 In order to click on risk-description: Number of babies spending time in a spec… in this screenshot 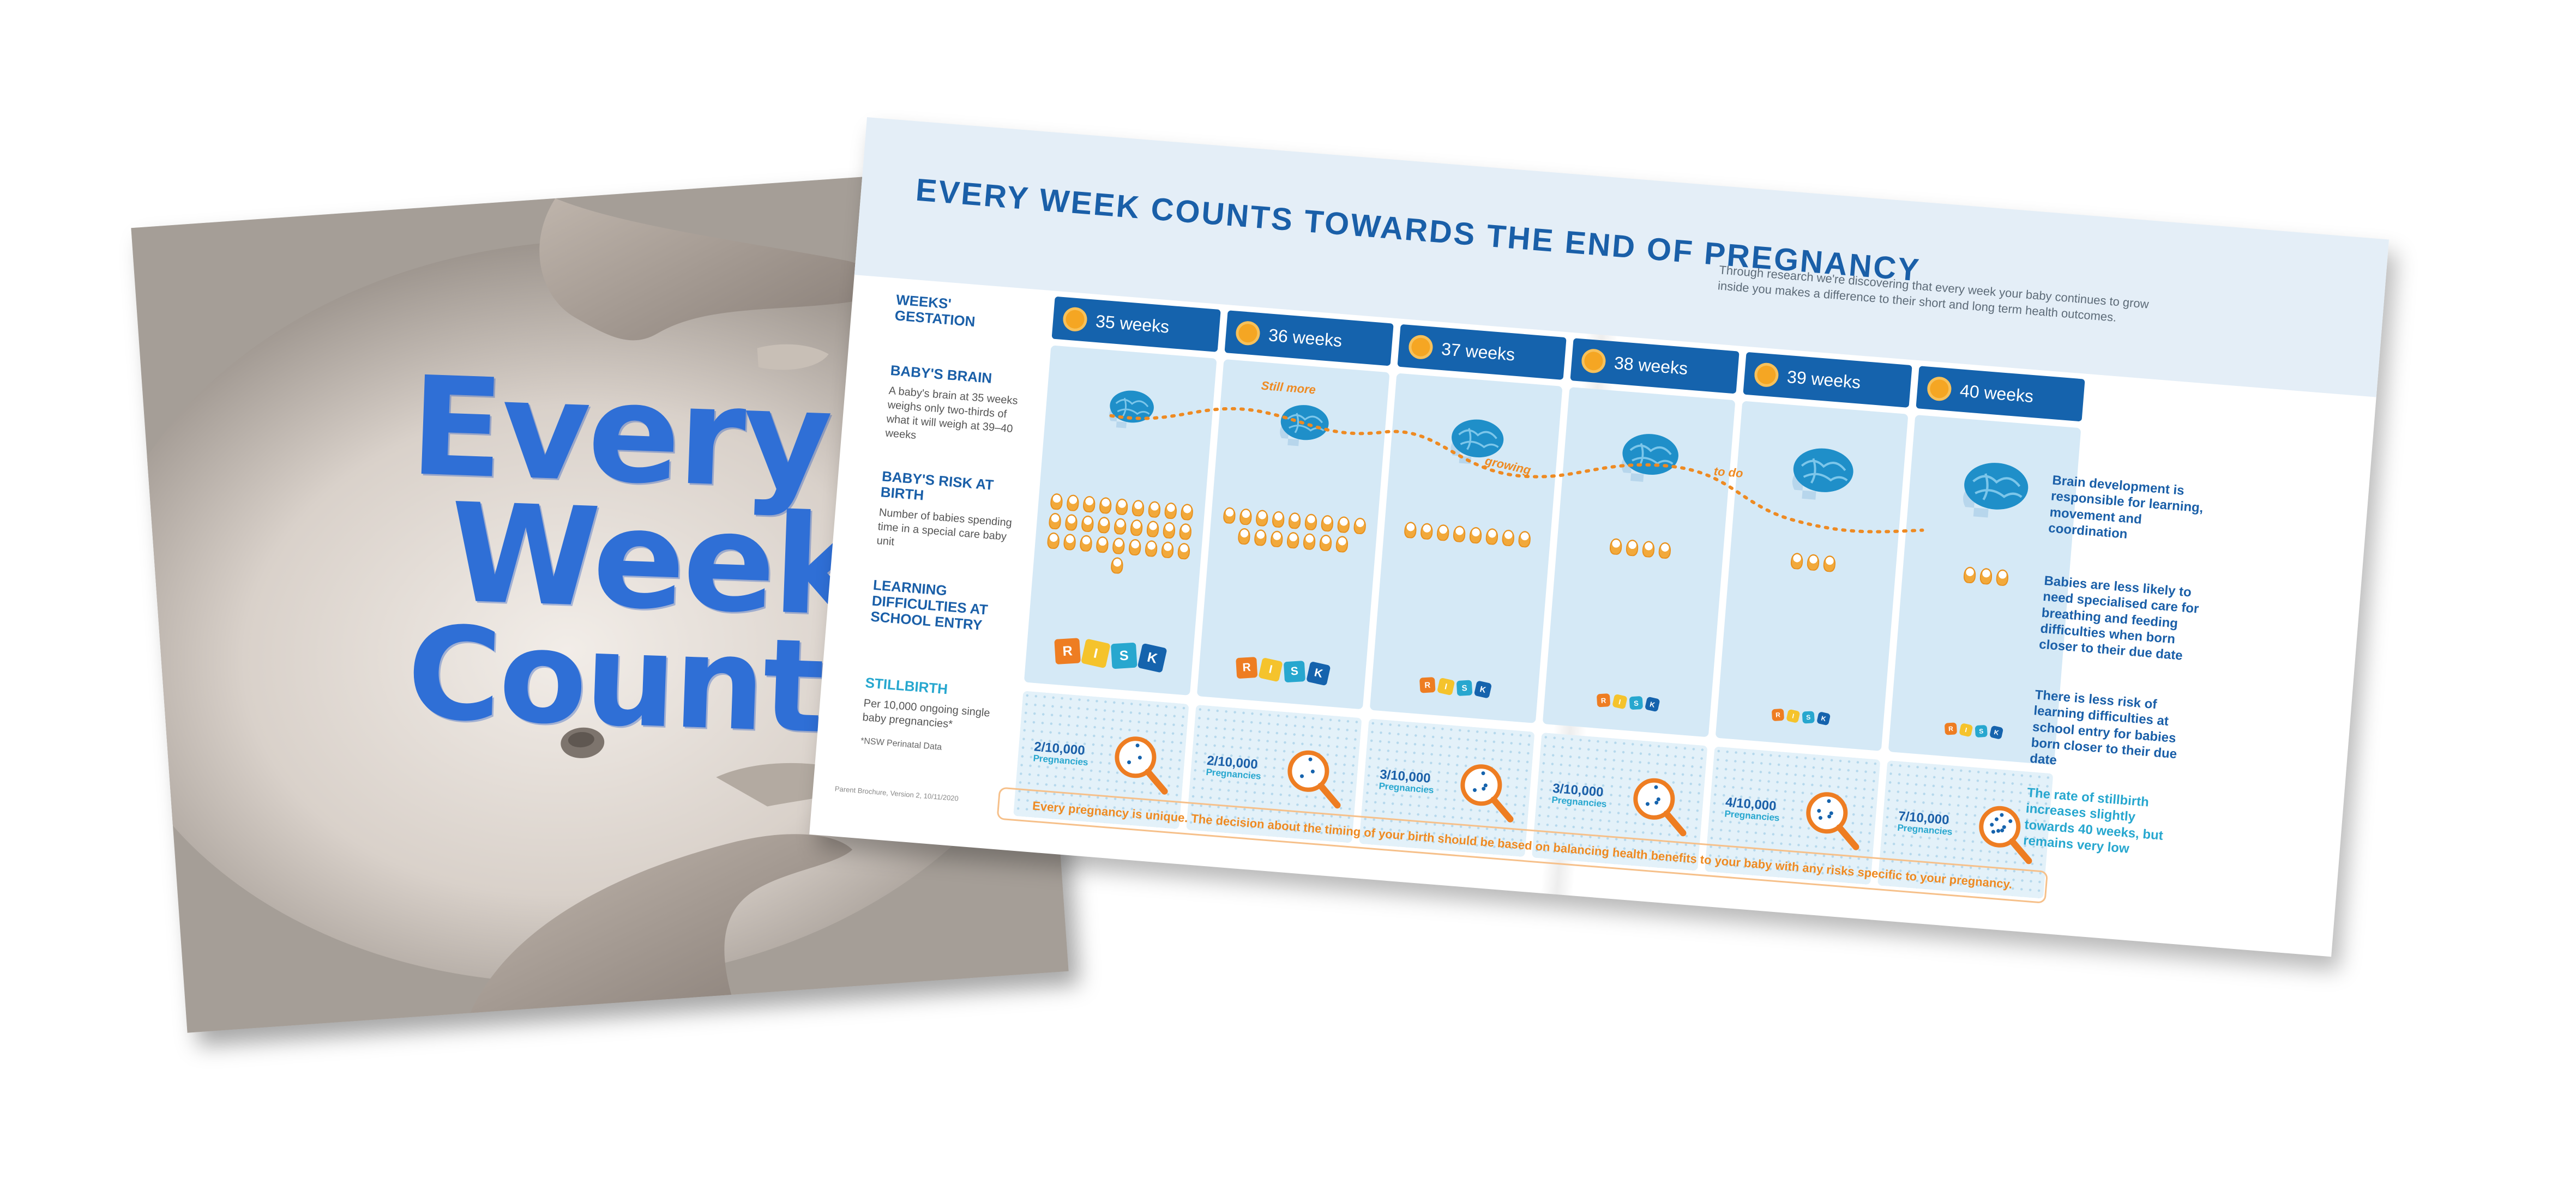, I will do `click(944, 527)`.